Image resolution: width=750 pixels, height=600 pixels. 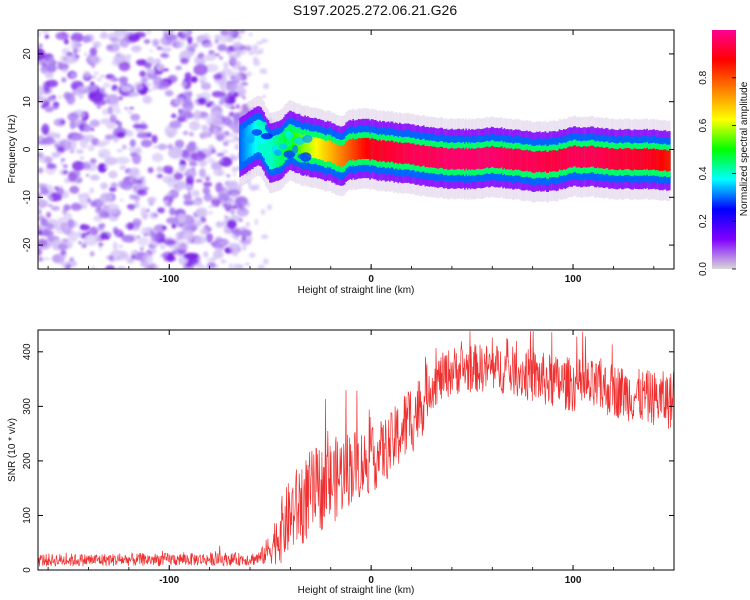 I want to click on snr-x-axis-label: Height of straight line (km), so click(x=356, y=590).